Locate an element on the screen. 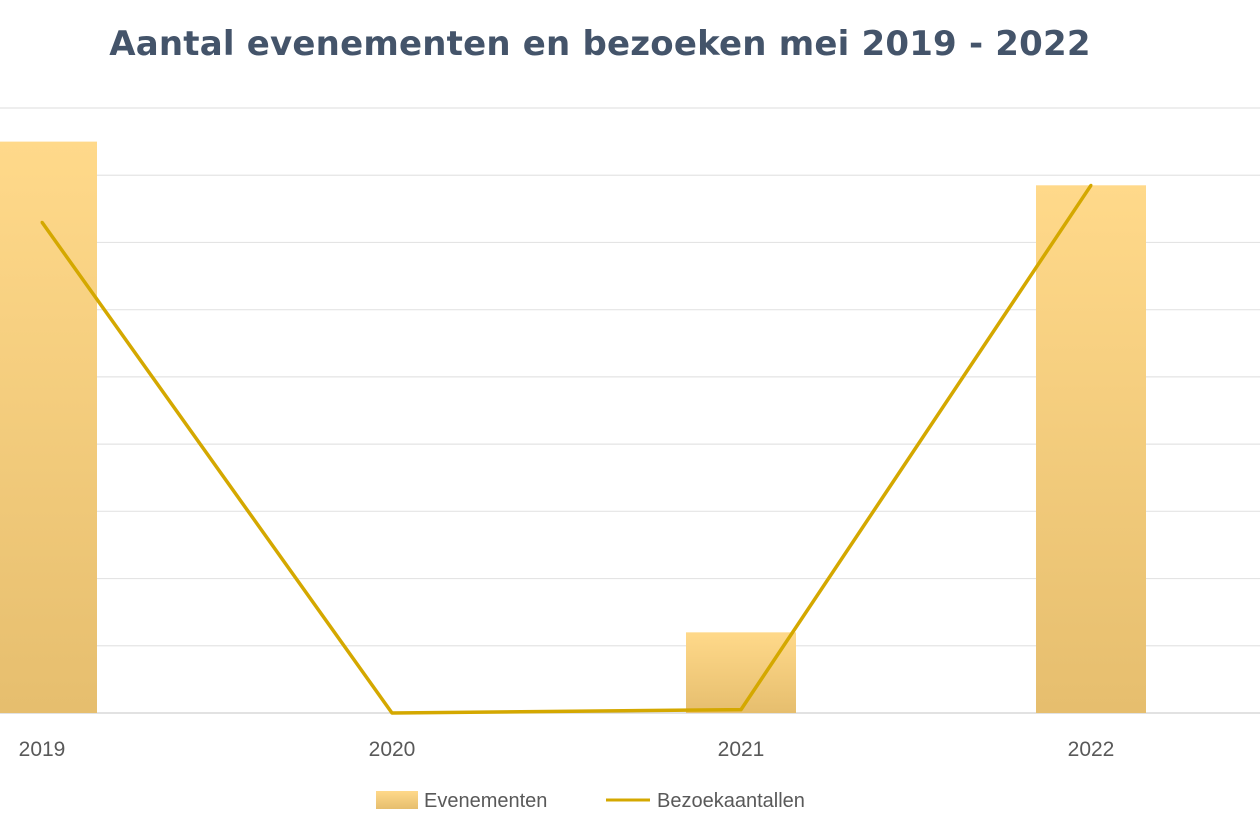 This screenshot has width=1260, height=840. legend: Evenementen Bezoekaantallen is located at coordinates (590, 801).